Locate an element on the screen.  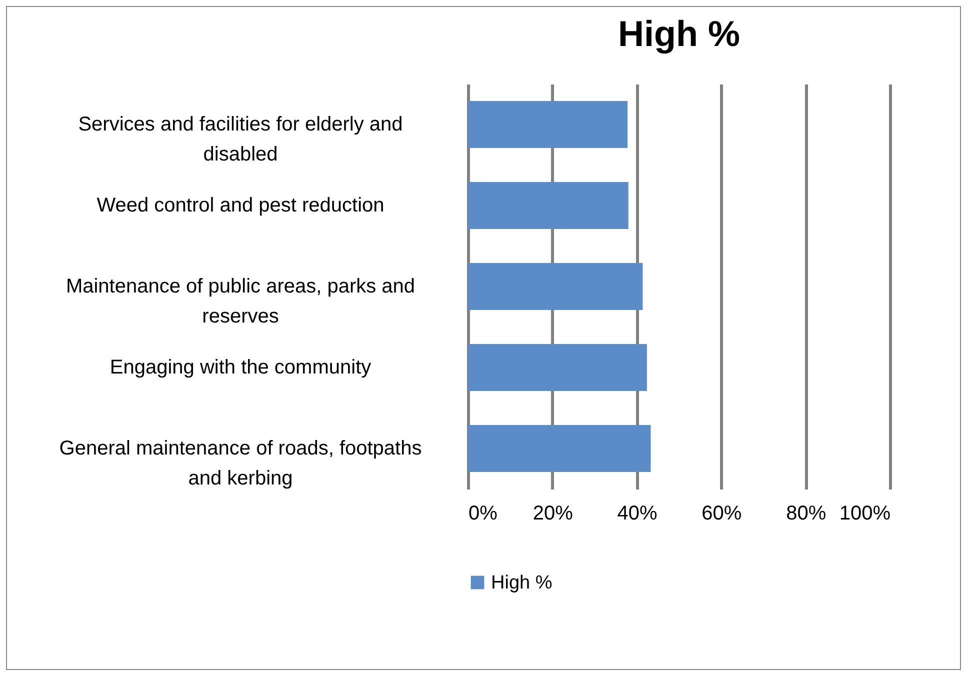
chart-title: High % is located at coordinates (679, 33).